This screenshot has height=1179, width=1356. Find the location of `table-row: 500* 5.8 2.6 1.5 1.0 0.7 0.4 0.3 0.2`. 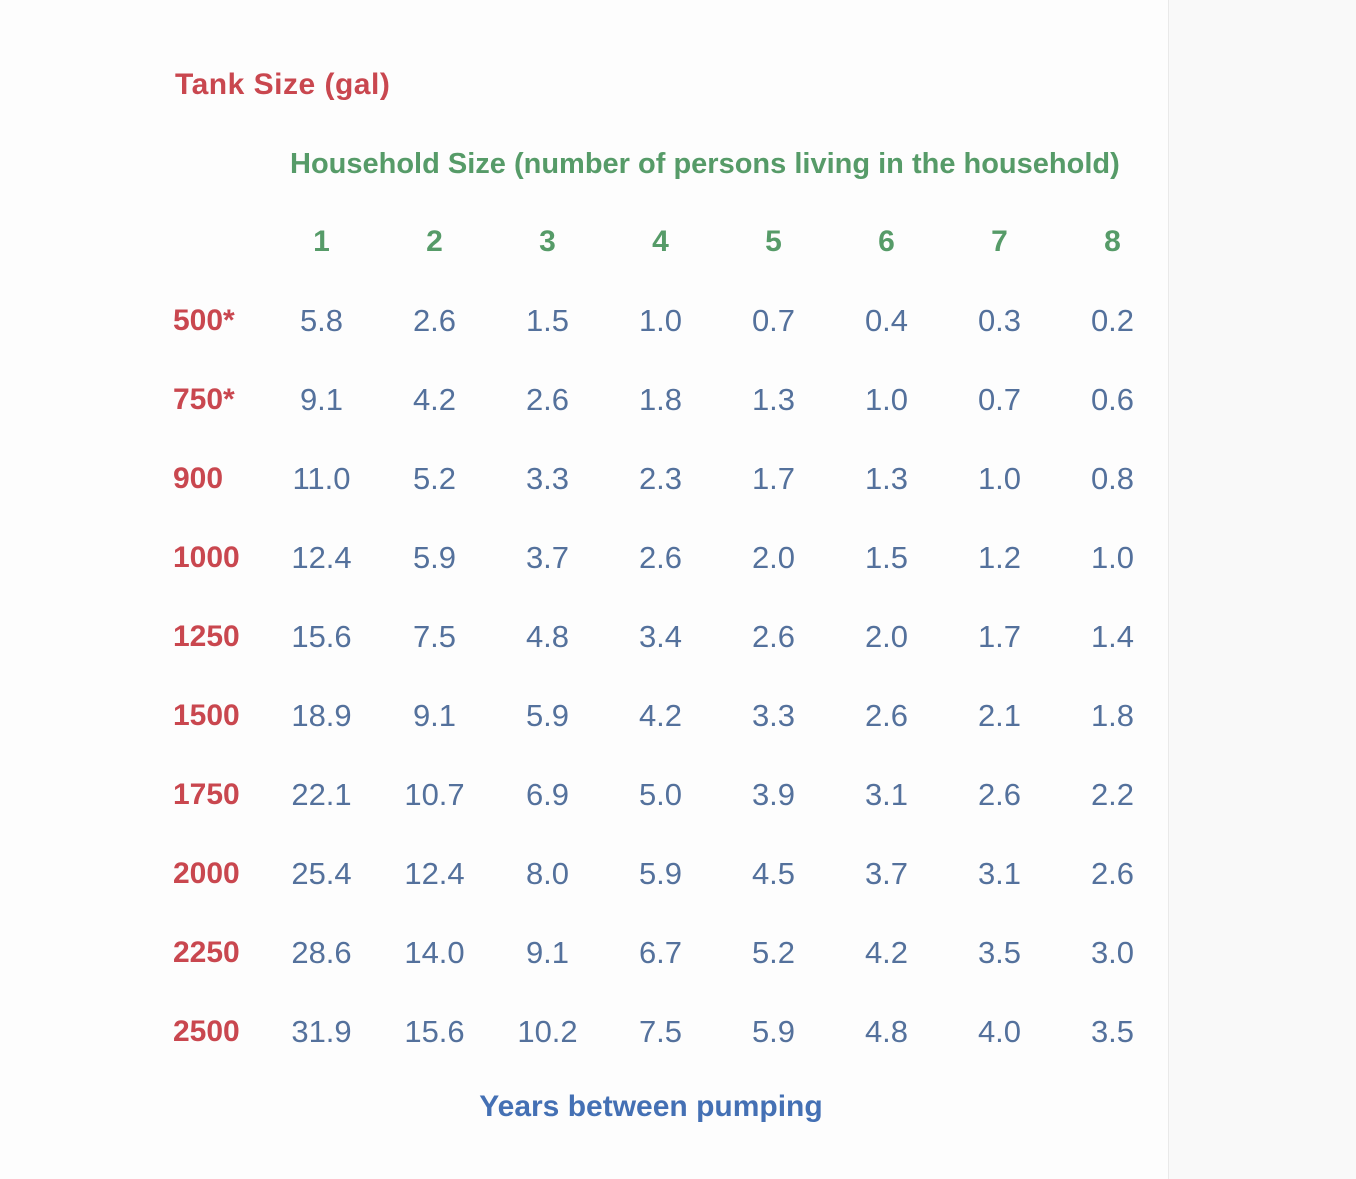

table-row: 500* 5.8 2.6 1.5 1.0 0.7 0.4 0.3 0.2 is located at coordinates (667, 320).